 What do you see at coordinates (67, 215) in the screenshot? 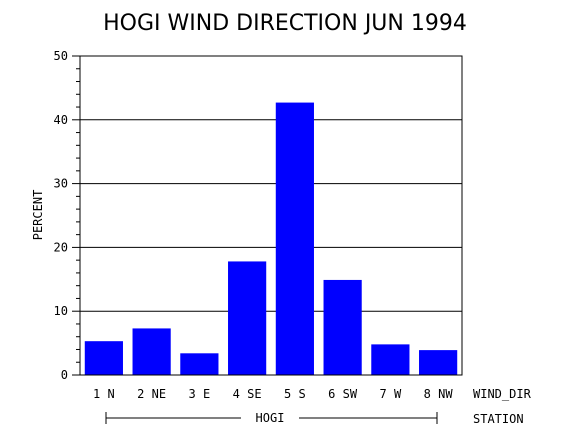
I see `y-axis: 0 10 20 30 40 50` at bounding box center [67, 215].